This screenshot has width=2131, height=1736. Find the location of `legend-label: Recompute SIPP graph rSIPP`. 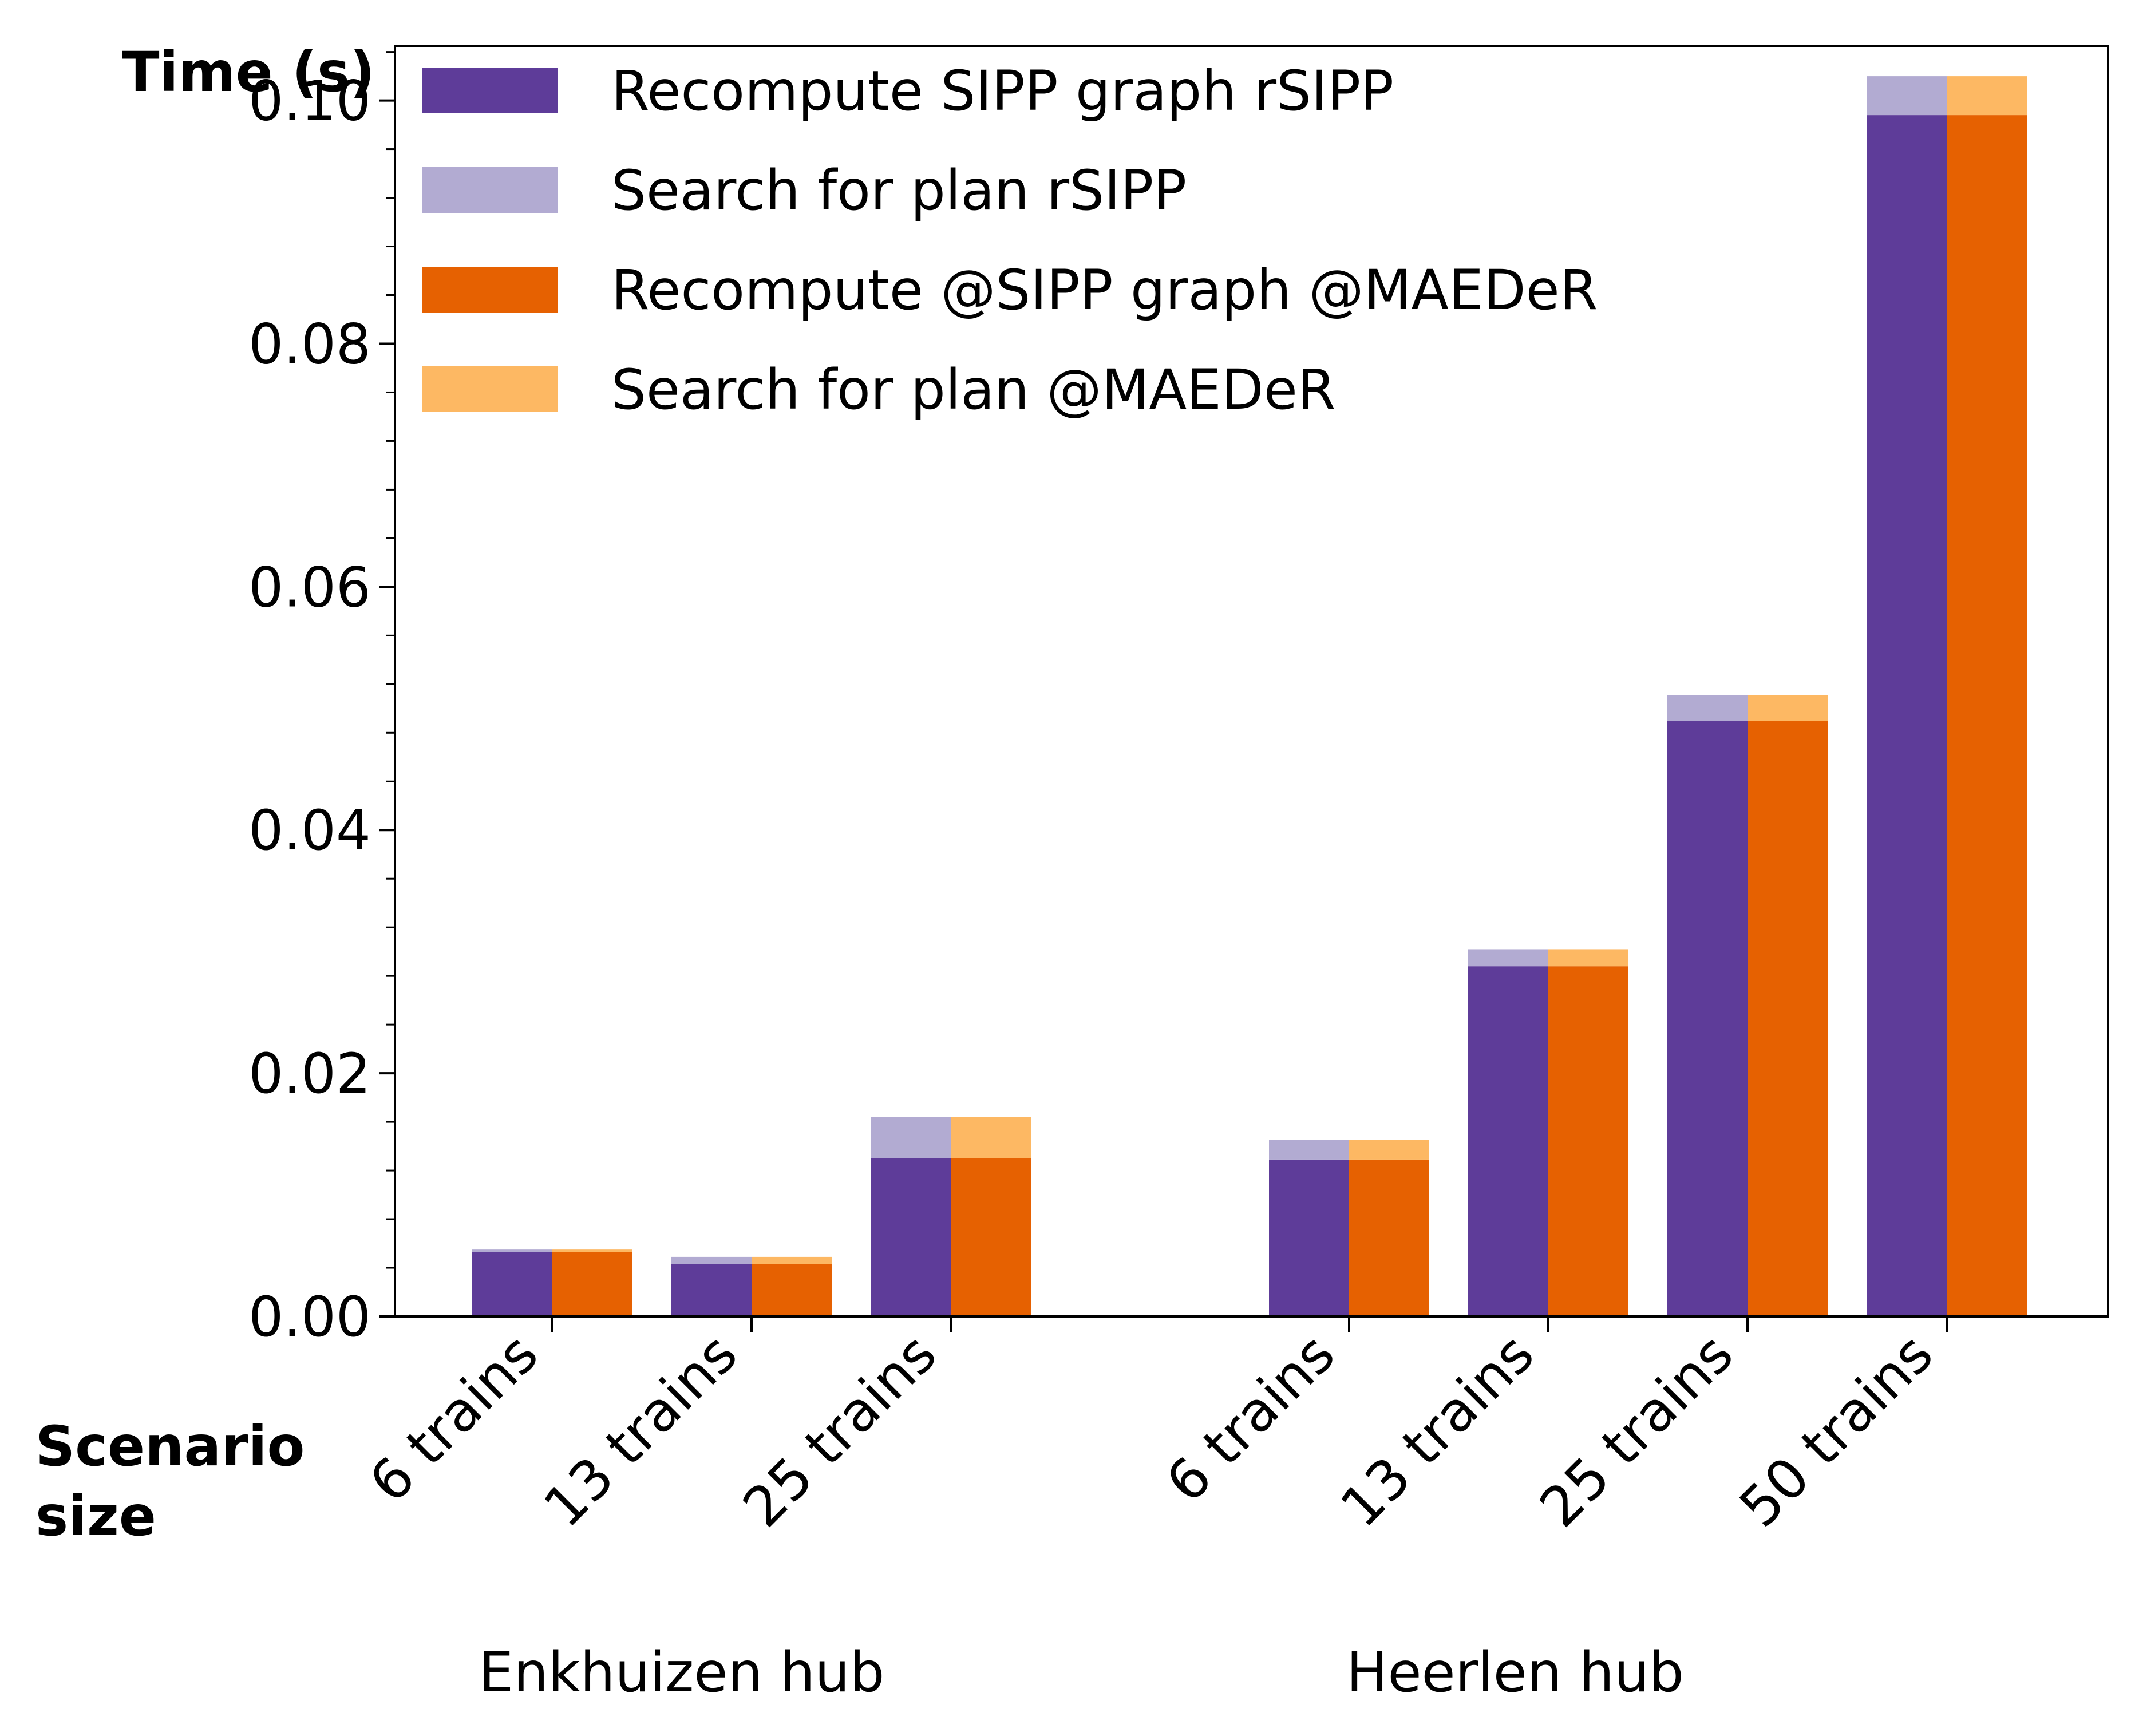

legend-label: Recompute SIPP graph rSIPP is located at coordinates (1002, 91).